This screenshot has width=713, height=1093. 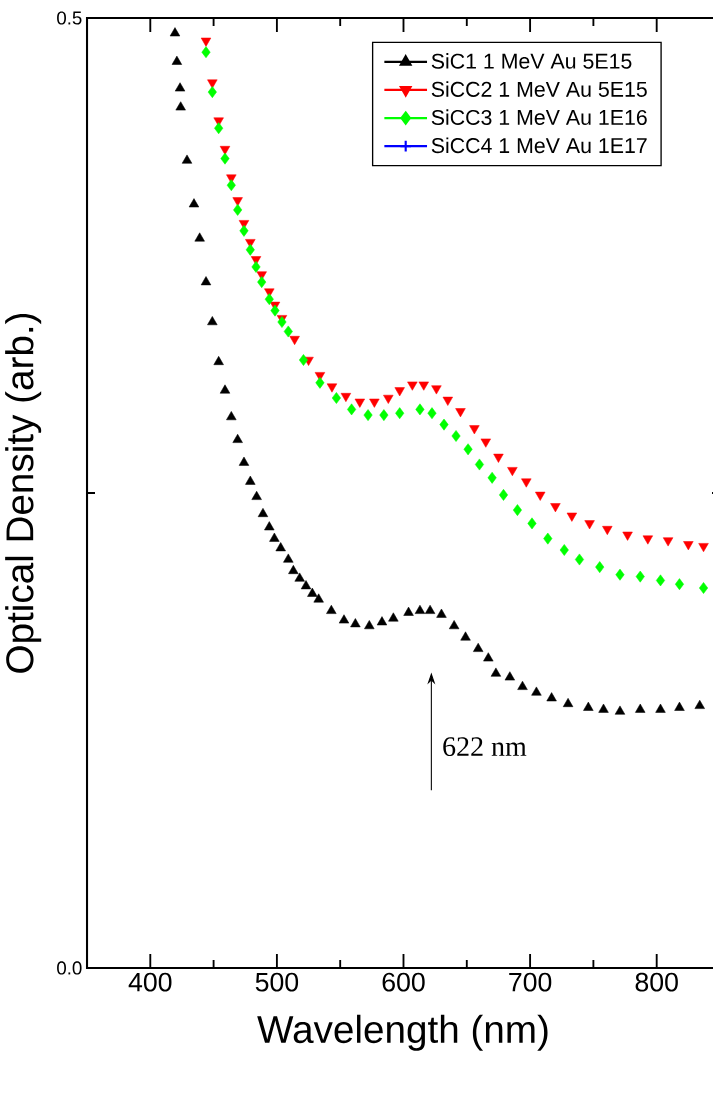 What do you see at coordinates (402, 1032) in the screenshot?
I see `x-axis-title: Wavelength (nm)` at bounding box center [402, 1032].